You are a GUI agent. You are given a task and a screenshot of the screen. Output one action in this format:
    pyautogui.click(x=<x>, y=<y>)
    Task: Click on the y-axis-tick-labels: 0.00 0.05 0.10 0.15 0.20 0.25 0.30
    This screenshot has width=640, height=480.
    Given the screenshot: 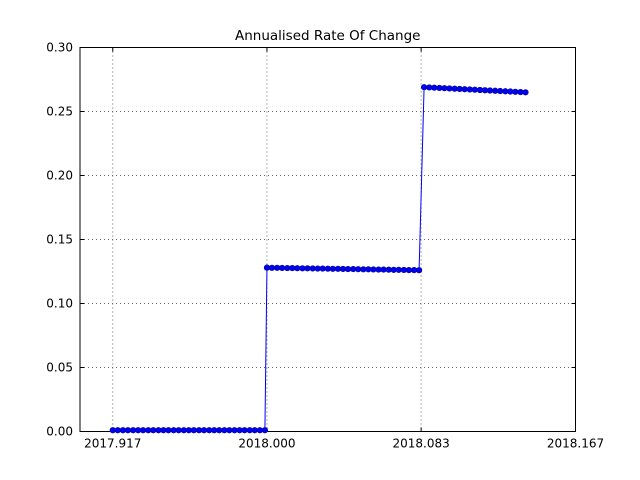 What is the action you would take?
    pyautogui.click(x=59, y=240)
    